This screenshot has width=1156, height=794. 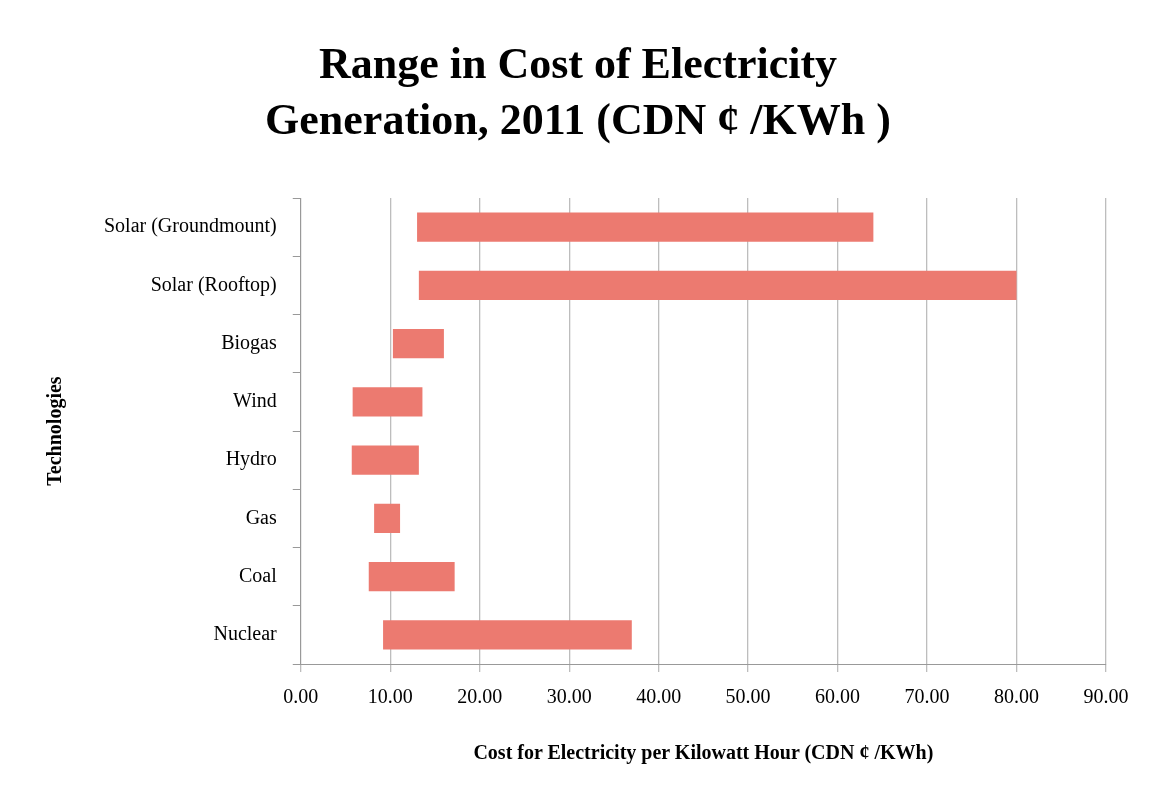 What do you see at coordinates (245, 633) in the screenshot?
I see `y-tick-label: Nuclear` at bounding box center [245, 633].